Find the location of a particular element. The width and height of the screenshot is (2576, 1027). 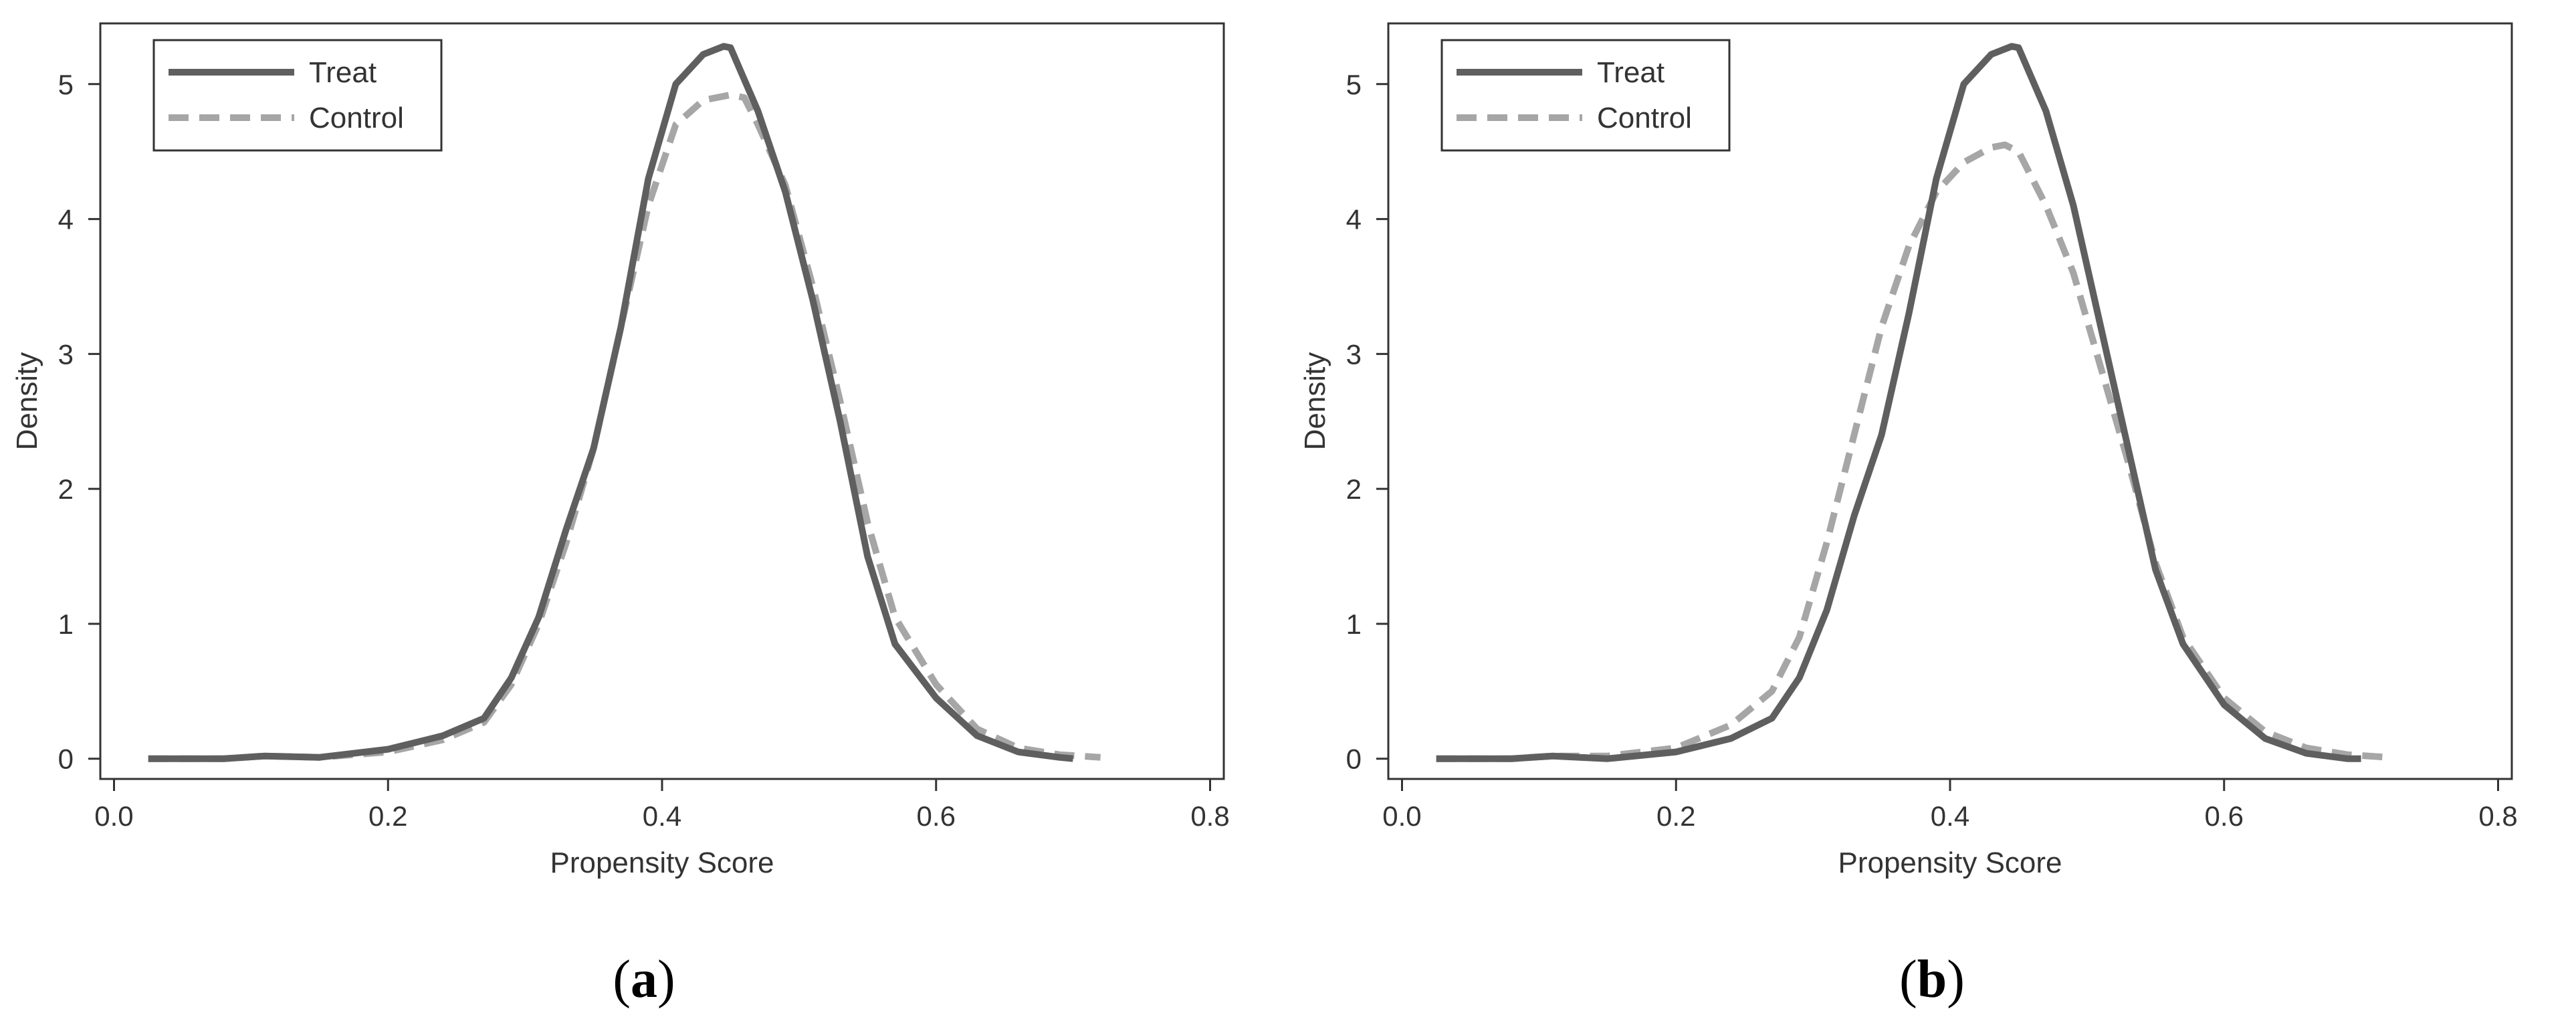

panel-caption-b: (b) is located at coordinates (1932, 979).